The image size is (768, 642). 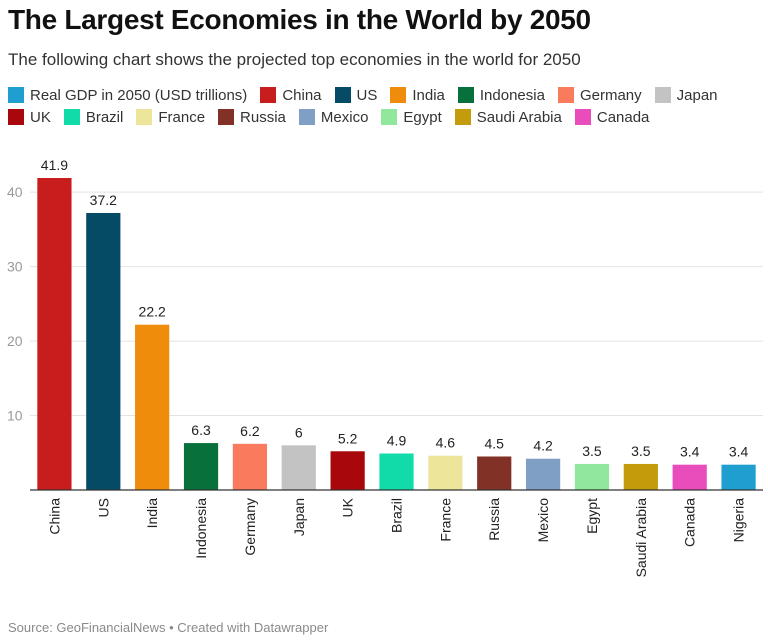 What do you see at coordinates (348, 507) in the screenshot?
I see `x-tick-label: UK` at bounding box center [348, 507].